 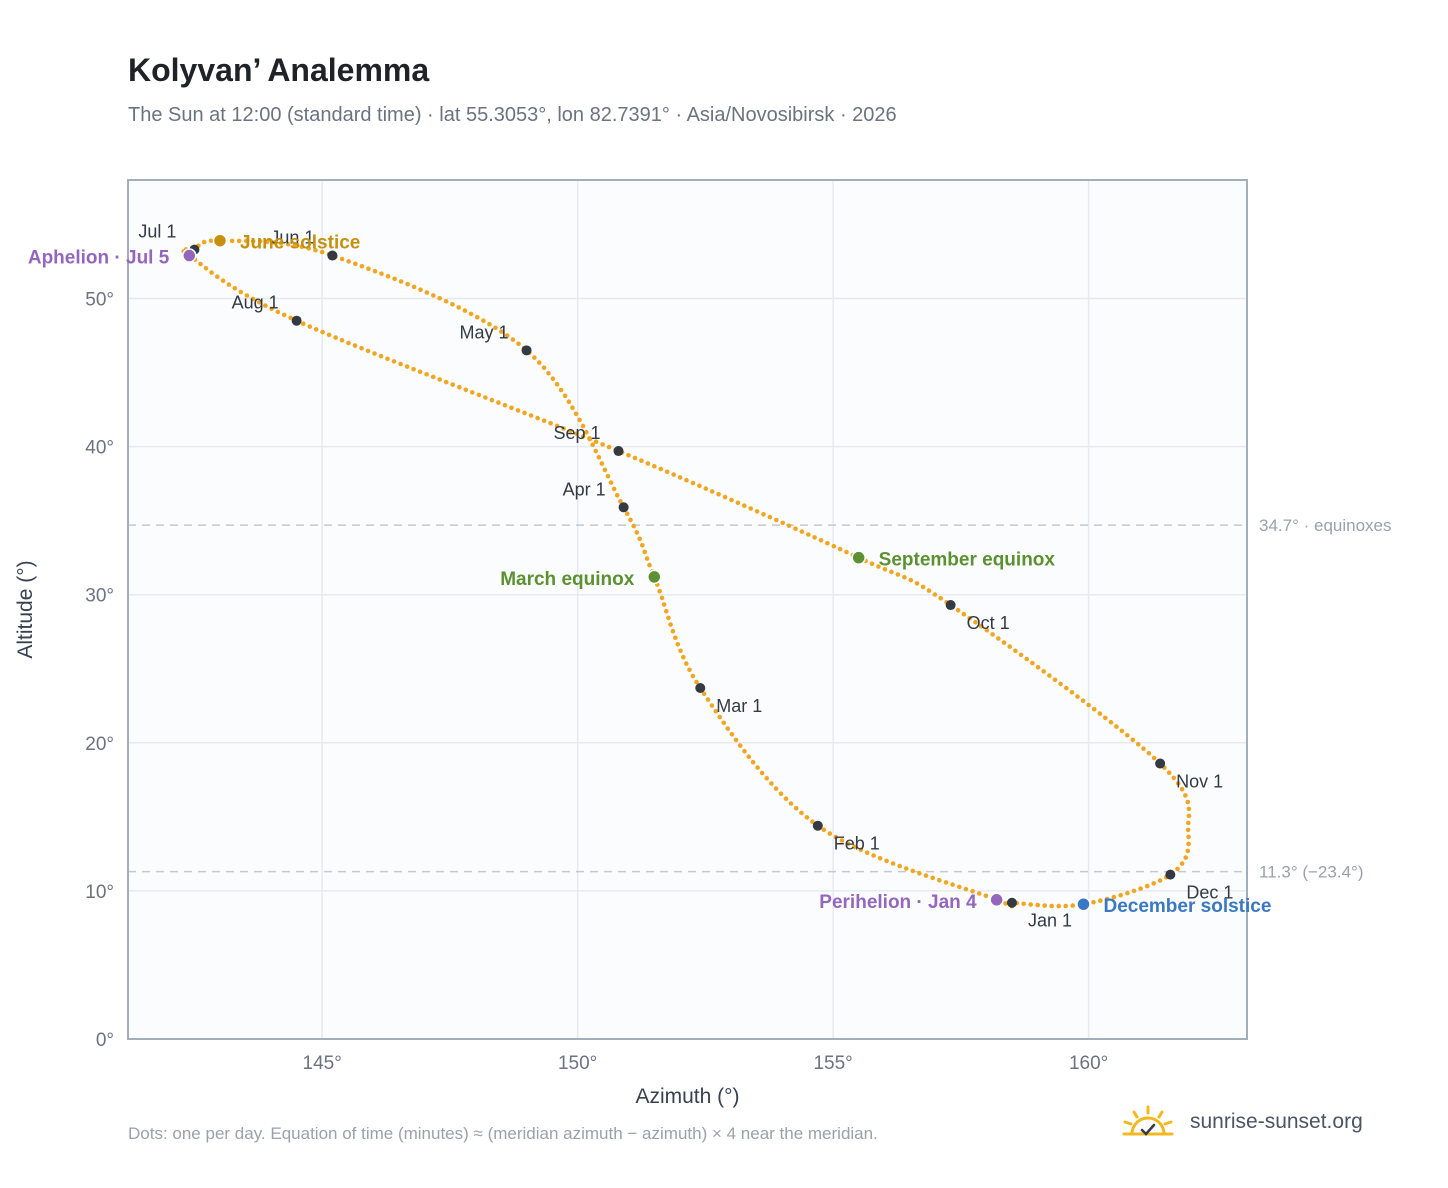 What do you see at coordinates (898, 902) in the screenshot?
I see `event-label: Perihelion · Jan 4` at bounding box center [898, 902].